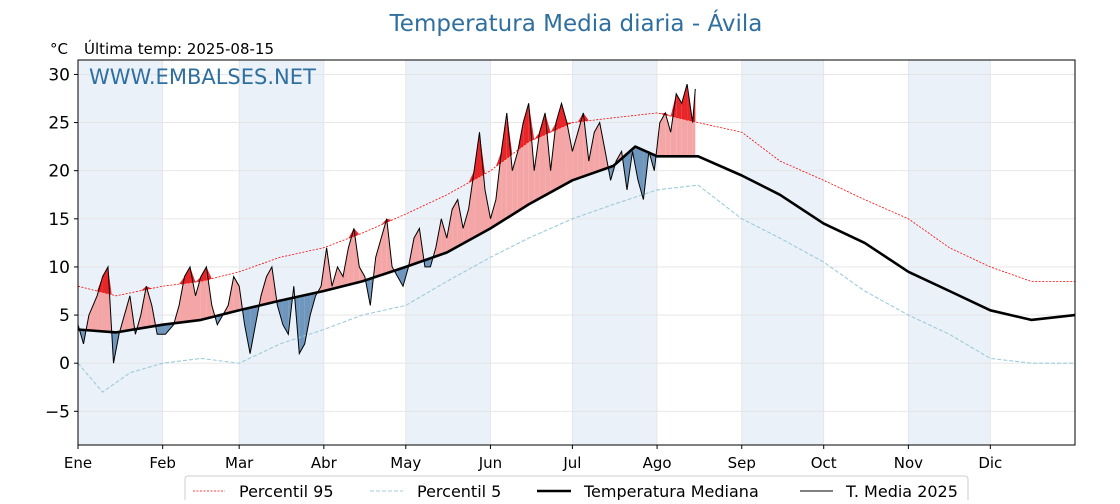 This screenshot has height=504, width=1120. I want to click on month-band-mar, so click(281, 252).